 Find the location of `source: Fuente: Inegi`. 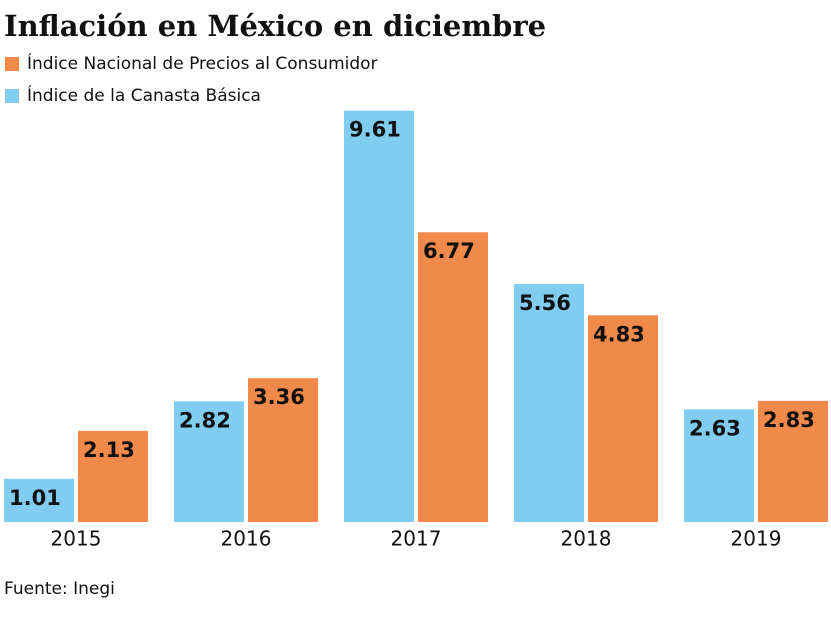

source: Fuente: Inegi is located at coordinates (59, 589).